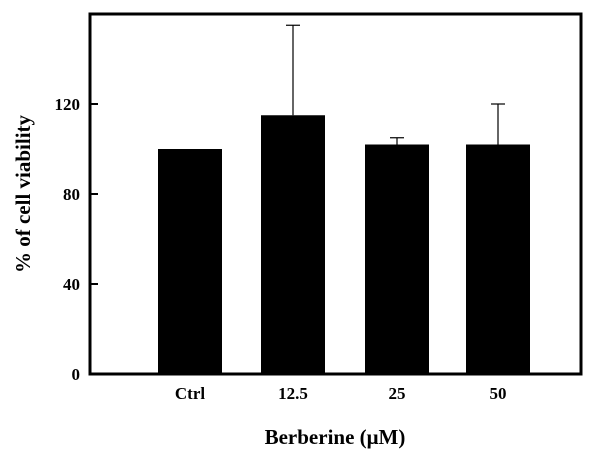 The height and width of the screenshot is (449, 593). I want to click on x-tick-label-12.5: 12.5, so click(293, 393).